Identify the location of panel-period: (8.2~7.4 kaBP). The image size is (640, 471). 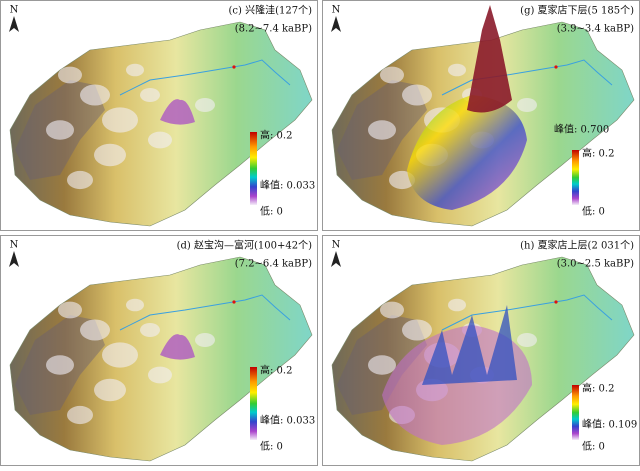
(273, 29).